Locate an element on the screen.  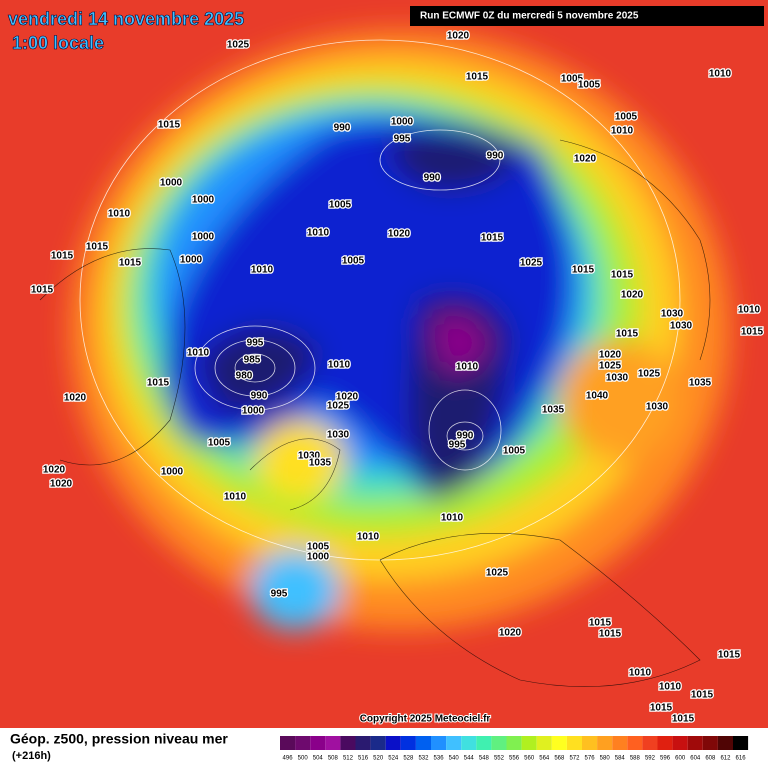
legend-label: 556 is located at coordinates (514, 759).